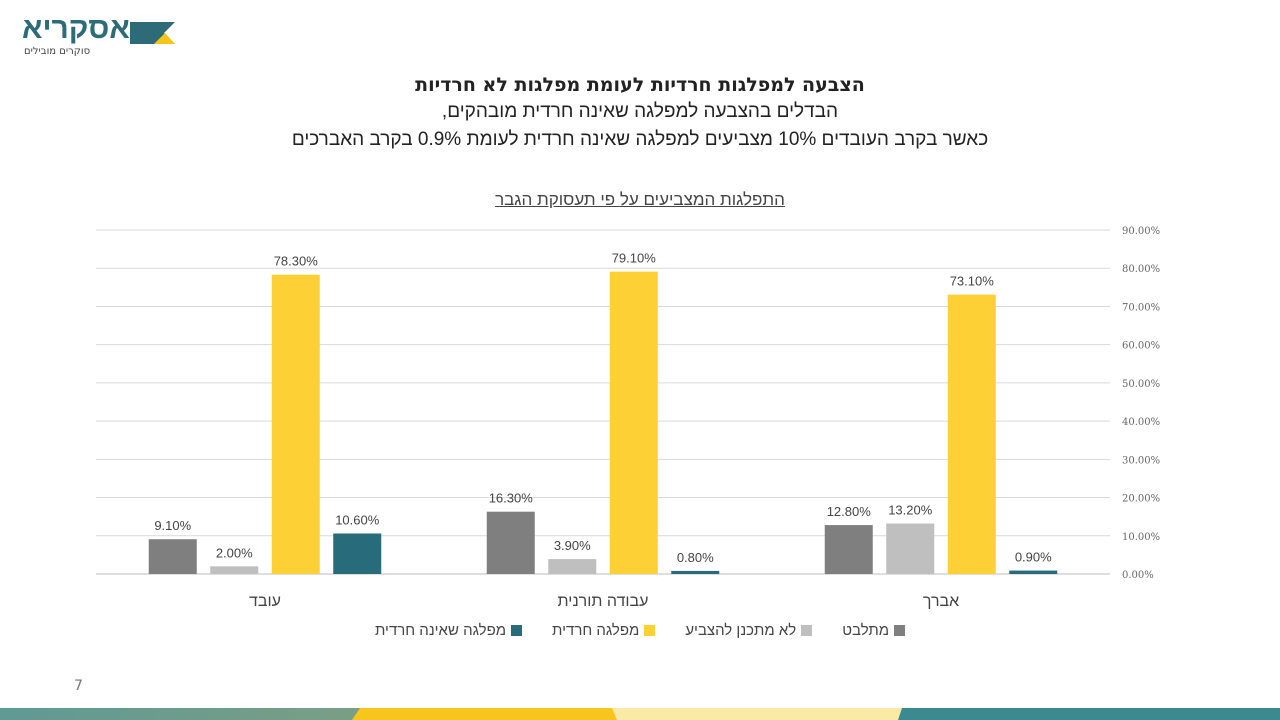 Image resolution: width=1280 pixels, height=720 pixels. What do you see at coordinates (265, 601) in the screenshot?
I see `x-tick-label: עובד` at bounding box center [265, 601].